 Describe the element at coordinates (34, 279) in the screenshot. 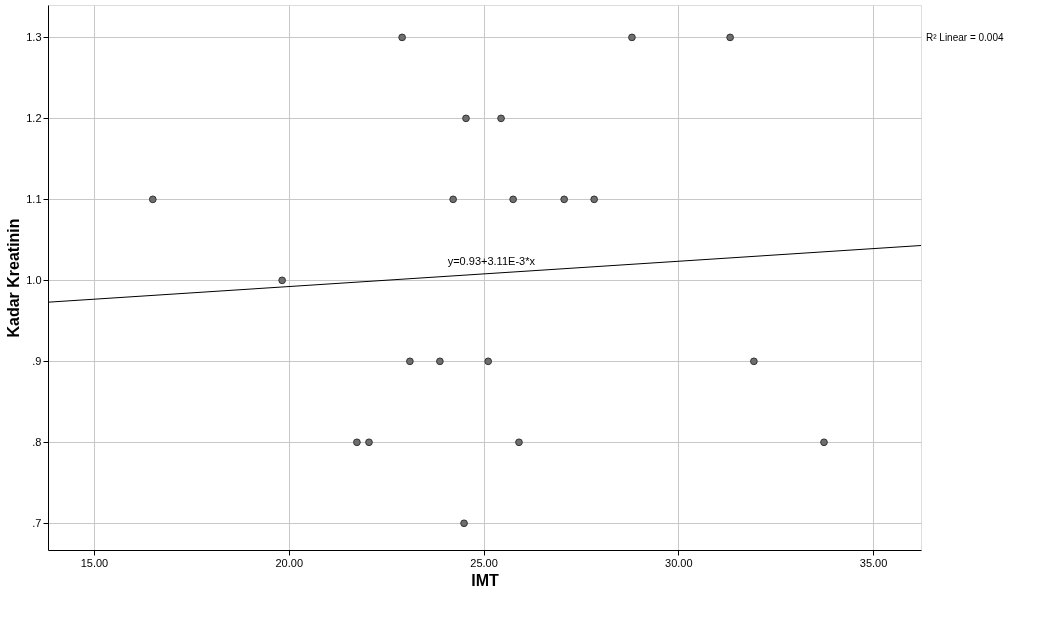

I see `y-tick-label: 1.0` at that location.